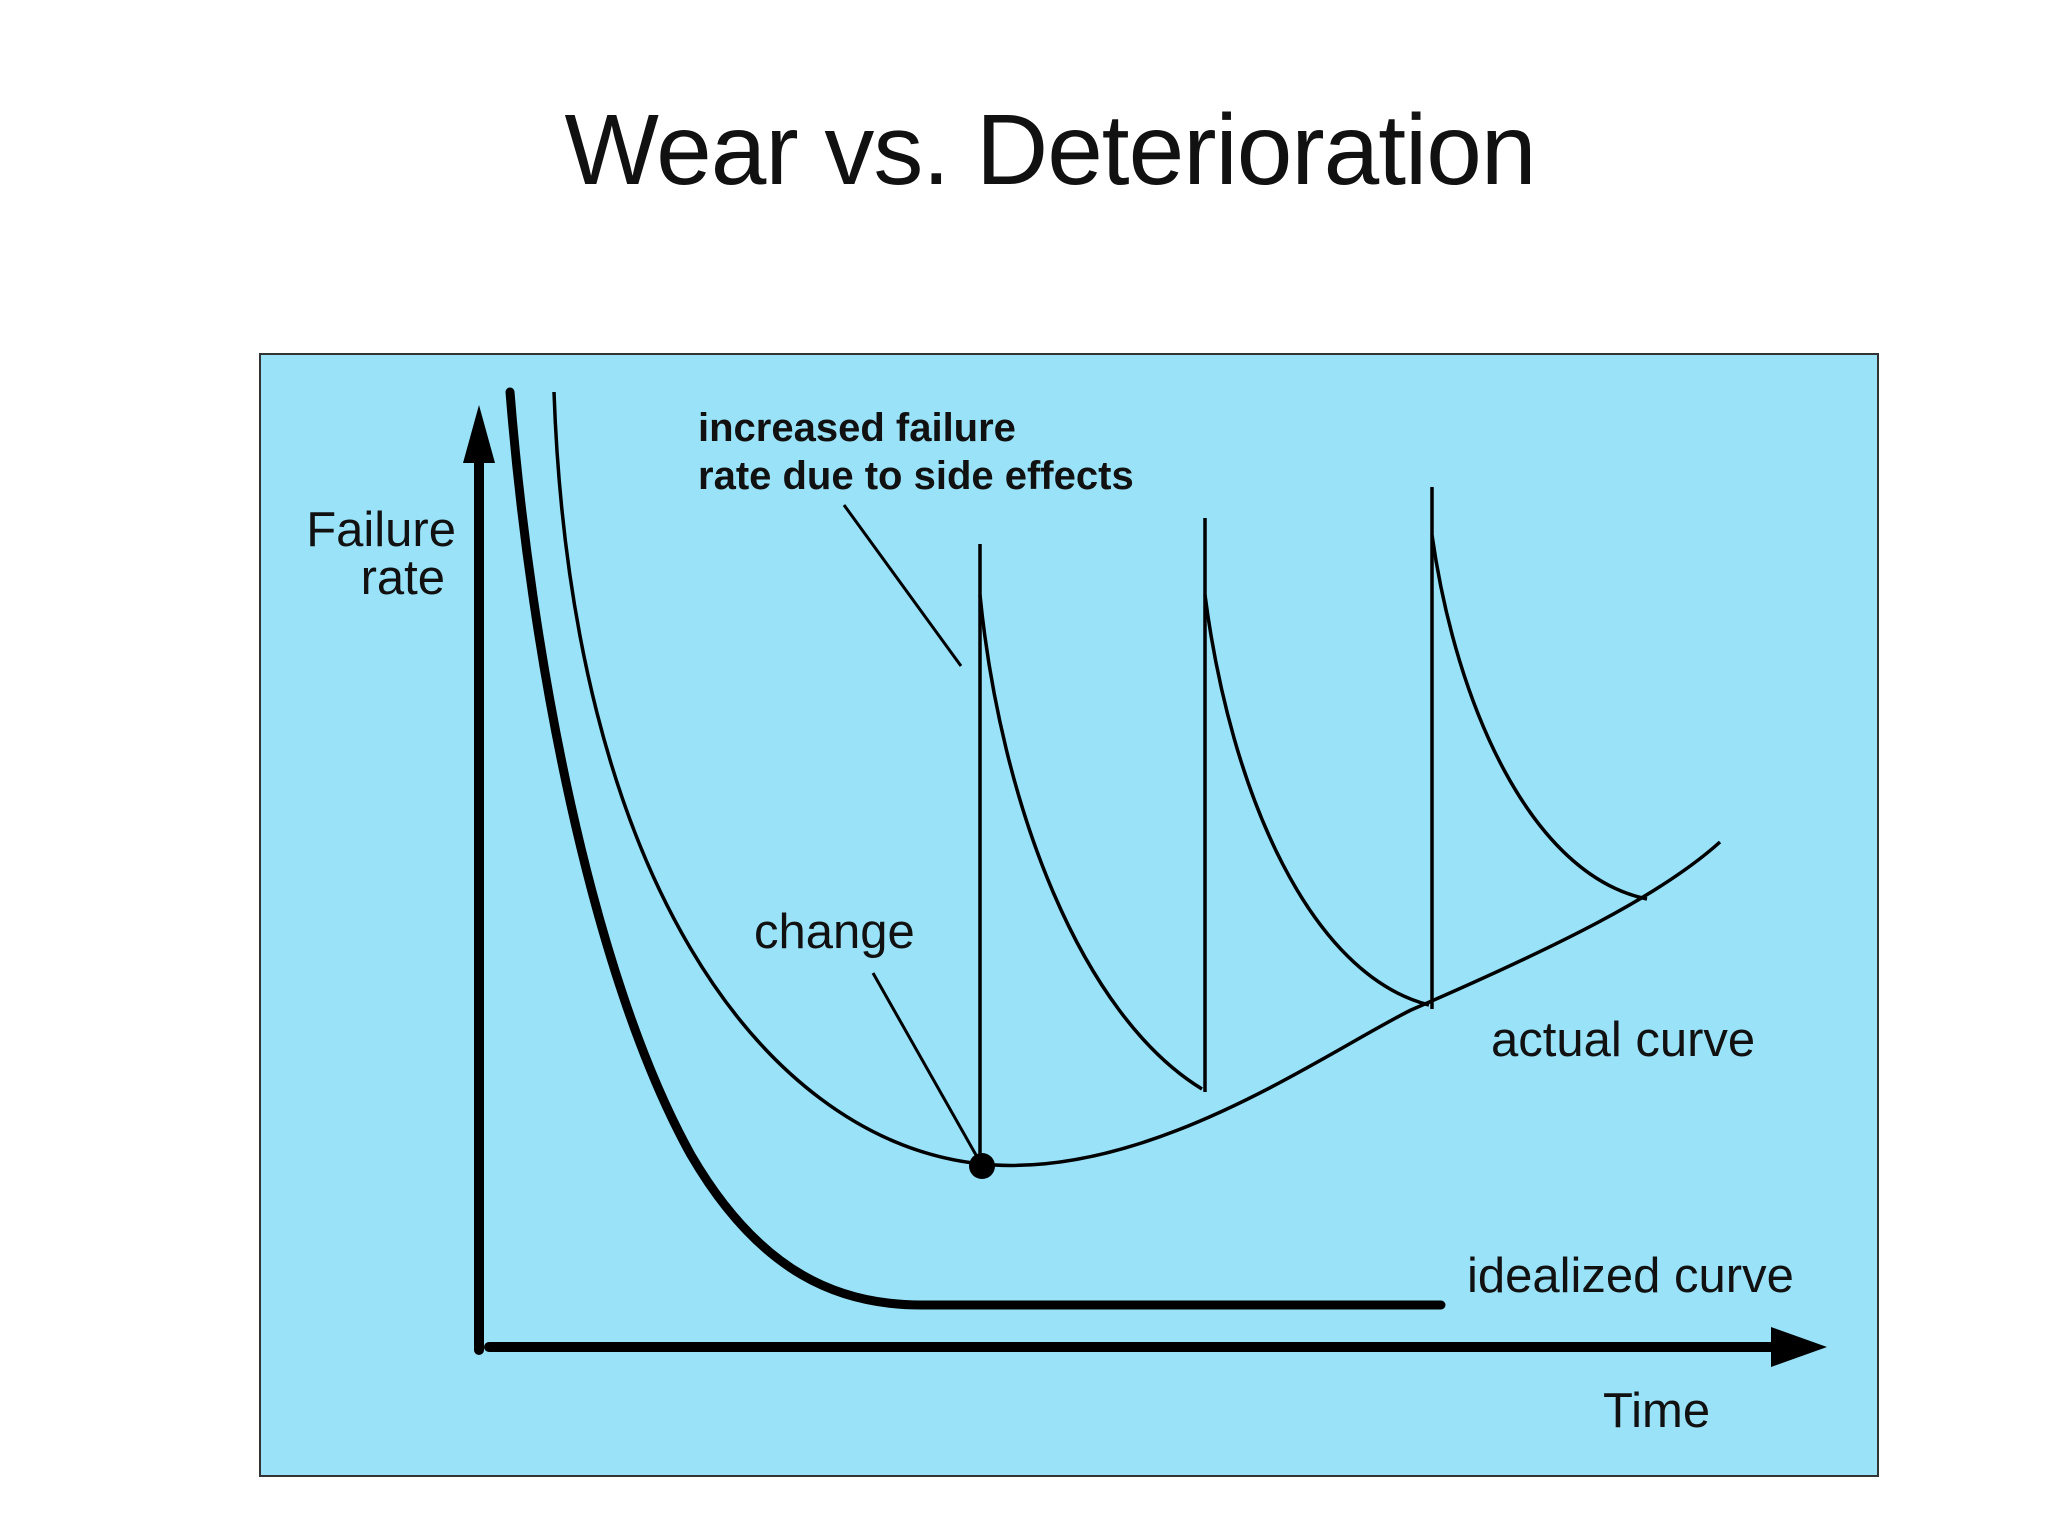  I want to click on x-axis-arrowhead, so click(1799, 1347).